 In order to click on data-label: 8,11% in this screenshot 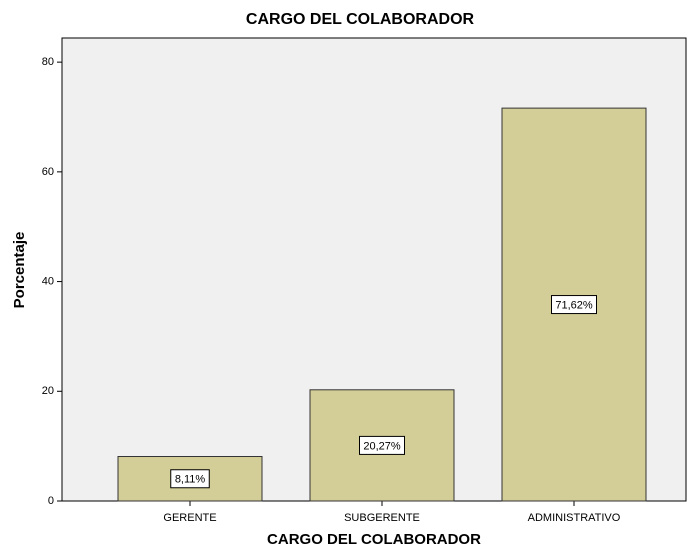, I will do `click(190, 480)`.